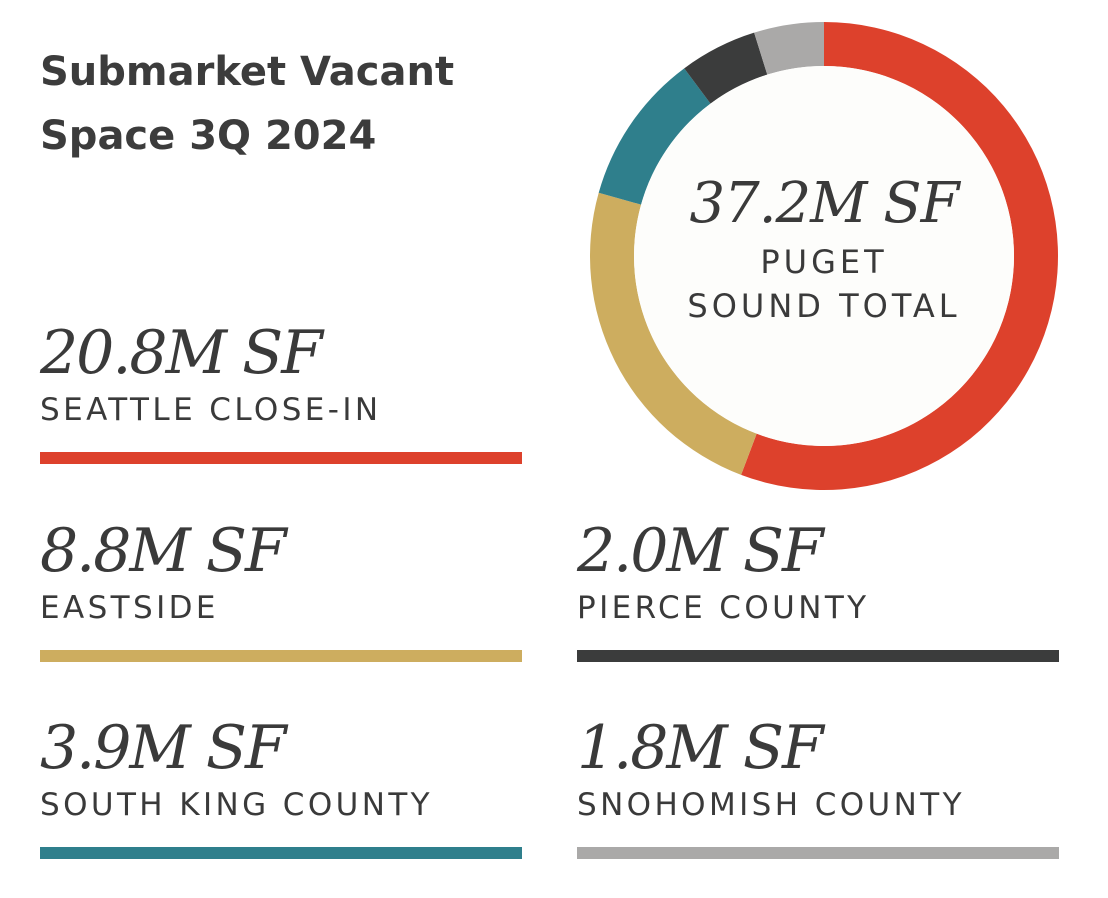 The width and height of the screenshot is (1108, 898). I want to click on donut-slice-seattle-close-in, so click(899, 256).